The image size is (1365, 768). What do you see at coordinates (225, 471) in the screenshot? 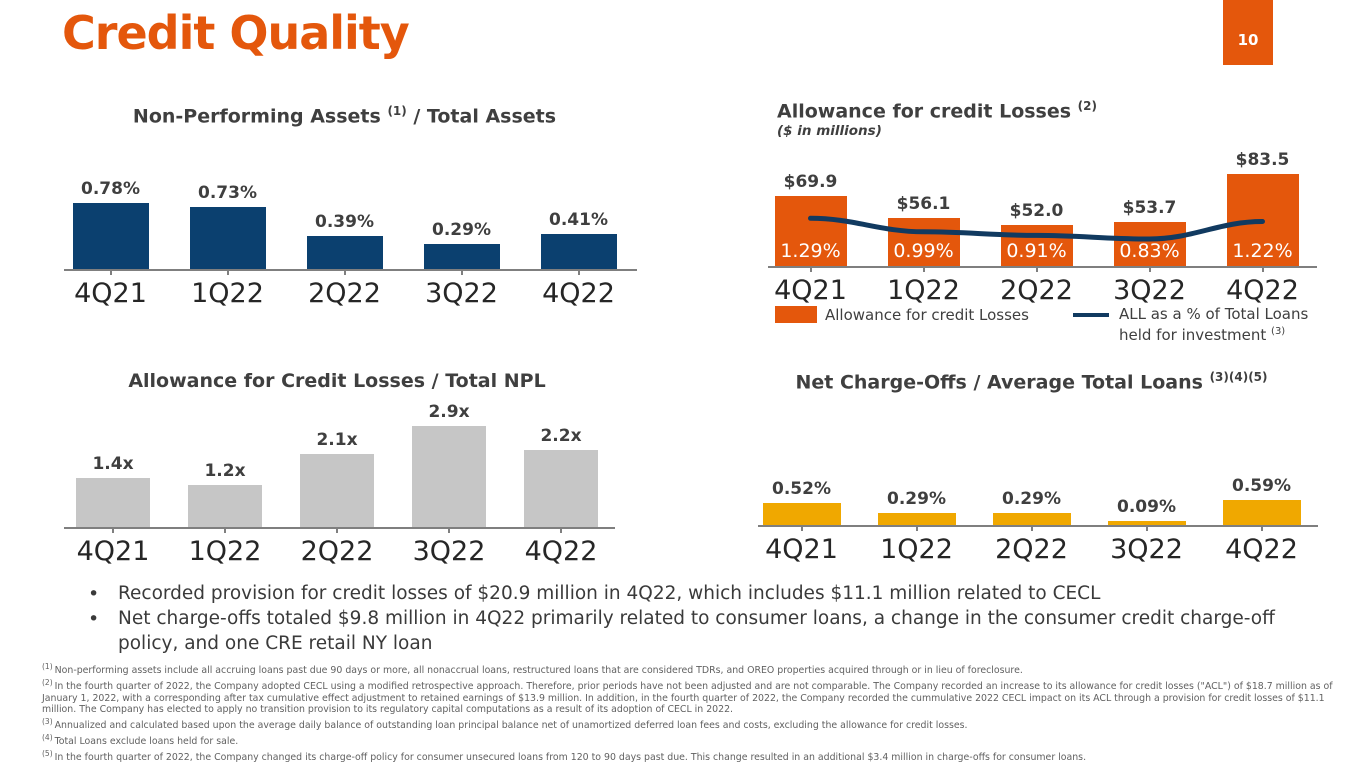
I see `bar-value-label: 1.2x` at bounding box center [225, 471].